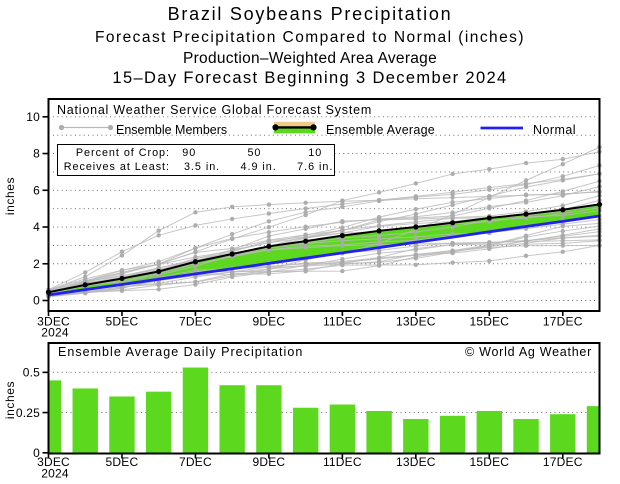 Image resolution: width=620 pixels, height=484 pixels. I want to click on y-tick-label: 0, so click(36, 453).